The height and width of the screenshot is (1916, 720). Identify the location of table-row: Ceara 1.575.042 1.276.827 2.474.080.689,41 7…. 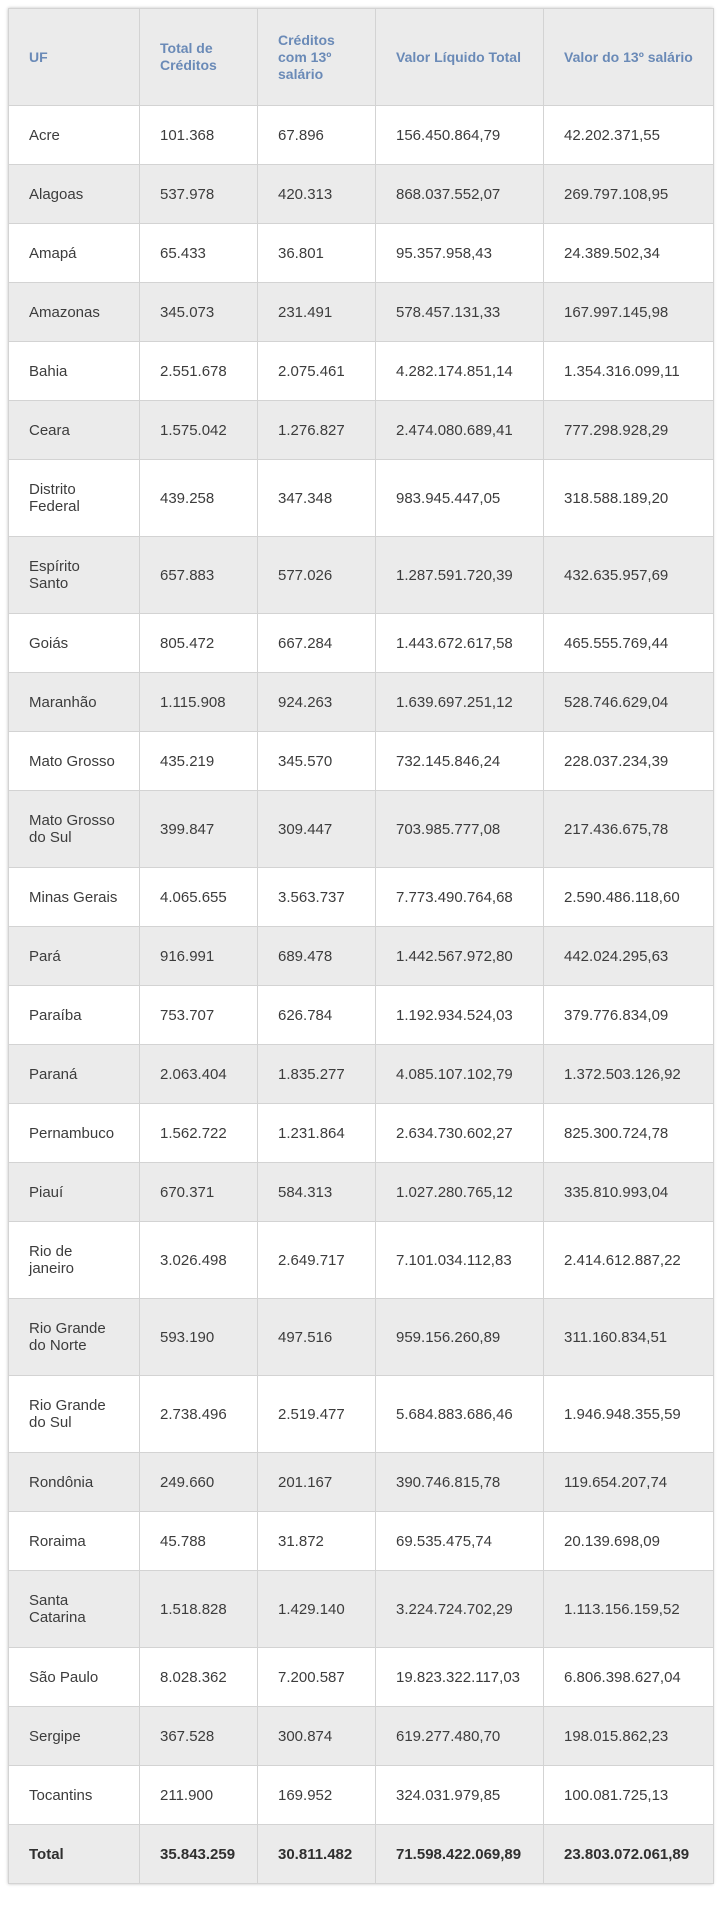
(361, 430).